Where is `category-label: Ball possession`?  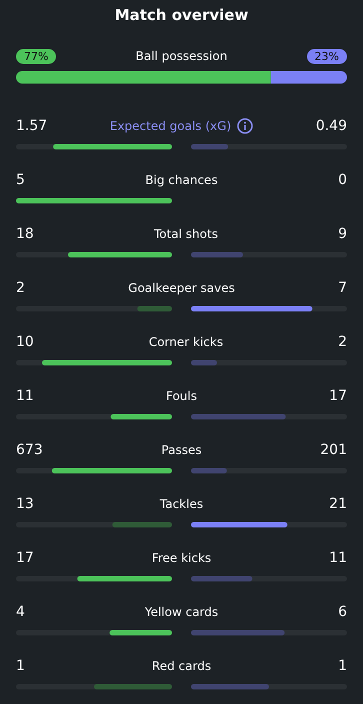
category-label: Ball possession is located at coordinates (182, 56).